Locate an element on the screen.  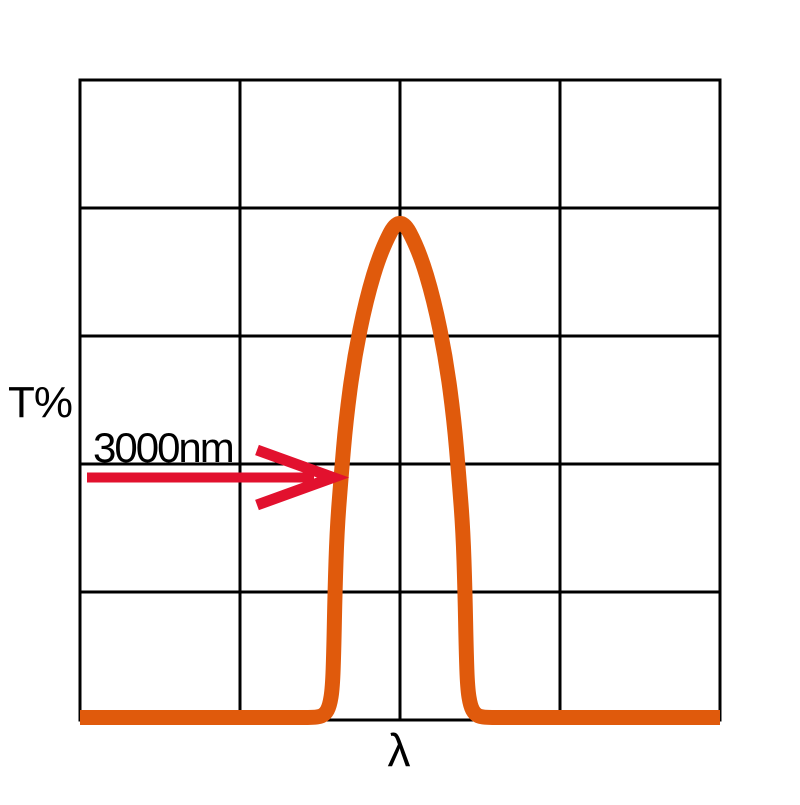
annotation-label: 3000nm is located at coordinates (163, 447).